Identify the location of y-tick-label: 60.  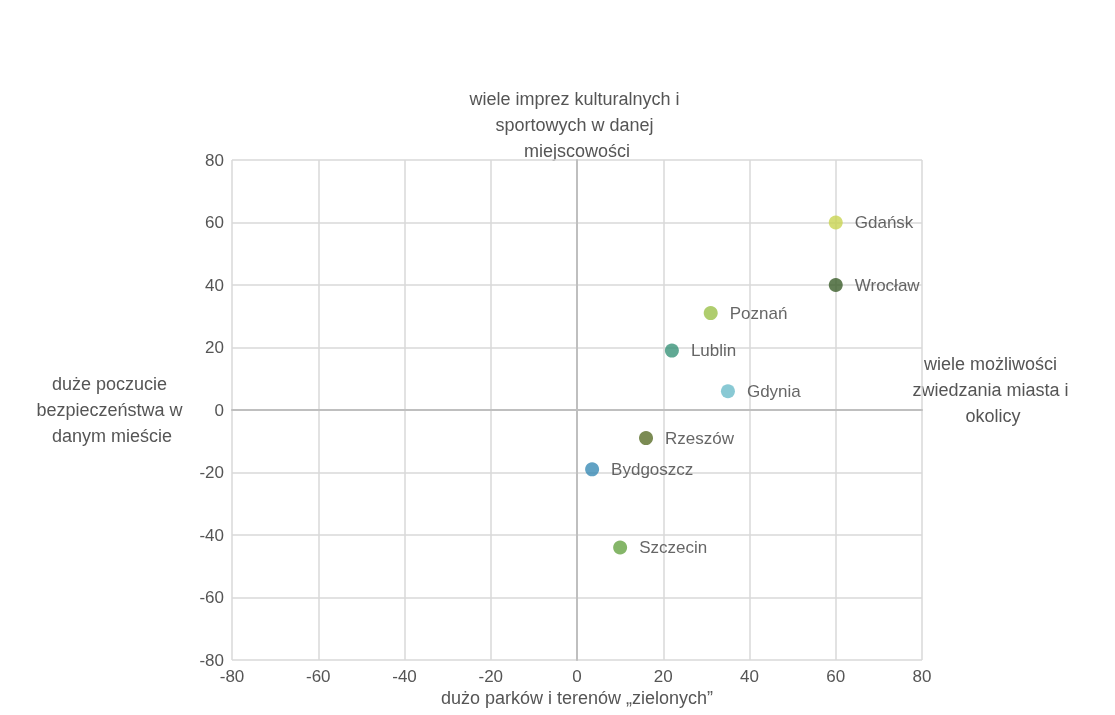
(214, 222).